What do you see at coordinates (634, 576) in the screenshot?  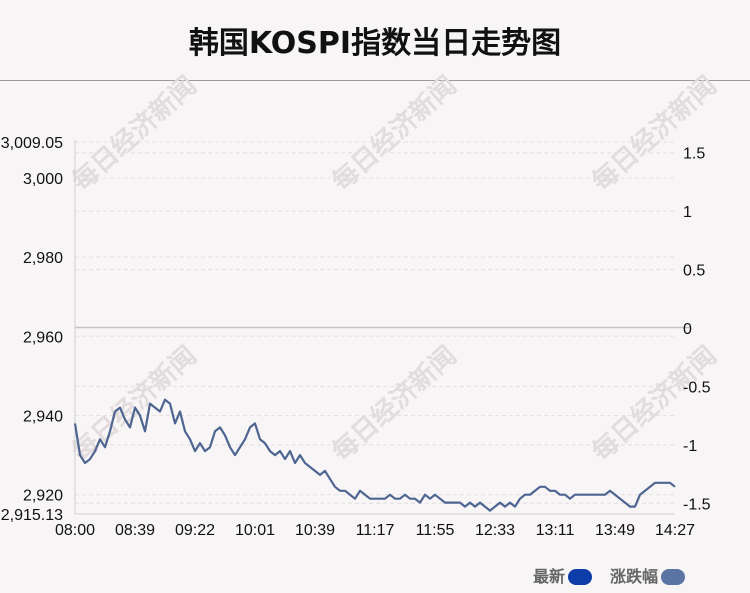 I see `legend-change-label: 涨跌幅` at bounding box center [634, 576].